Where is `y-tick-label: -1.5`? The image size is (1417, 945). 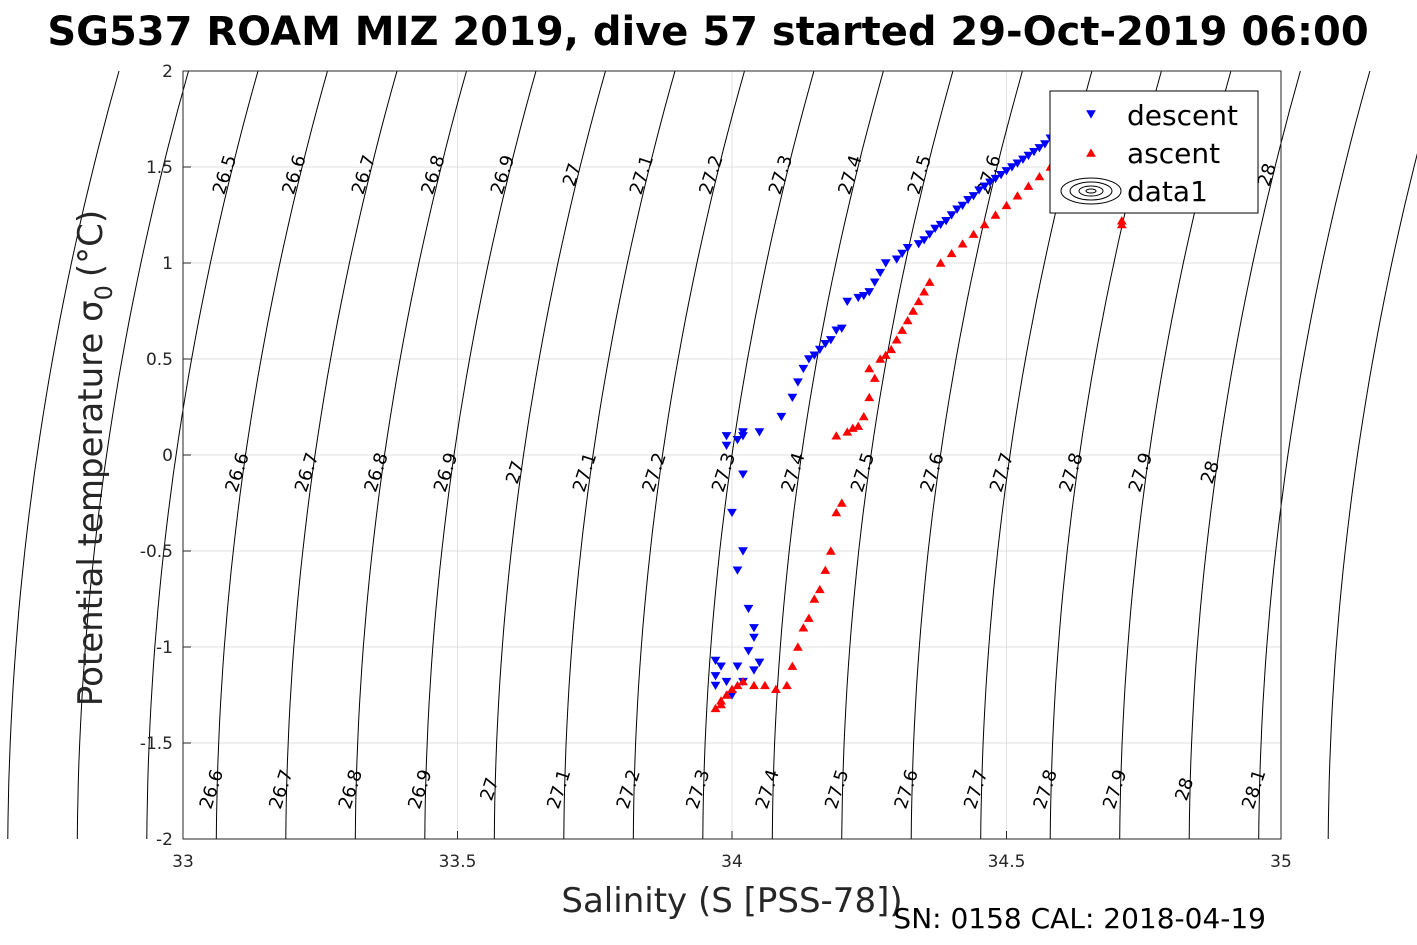 y-tick-label: -1.5 is located at coordinates (156, 744).